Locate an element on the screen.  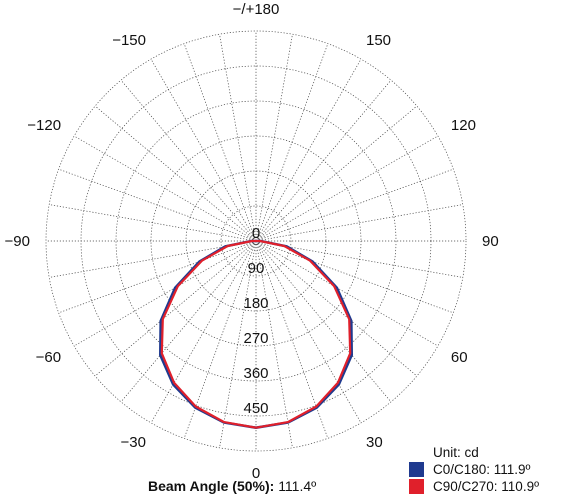
angle-label: 60 is located at coordinates (459, 357).